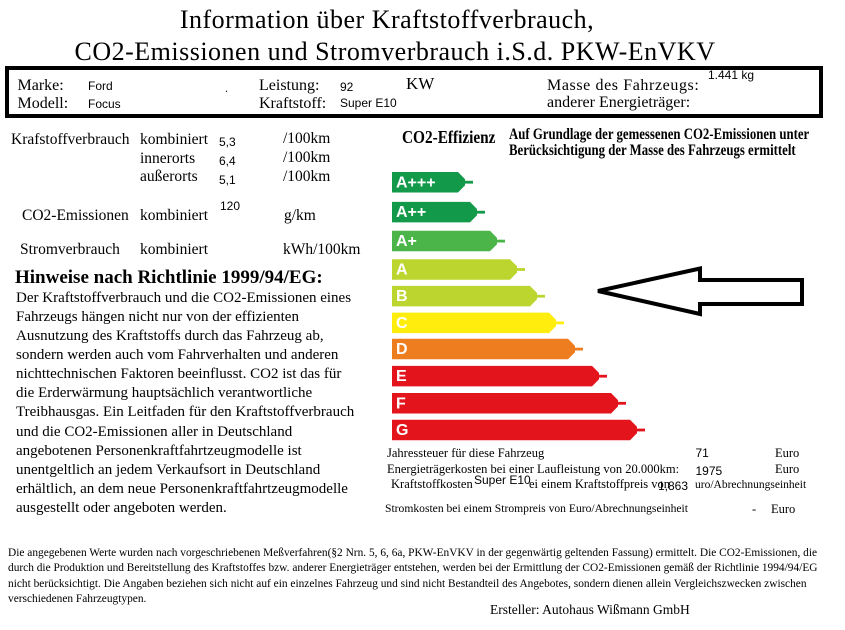 The image size is (845, 630). Describe the element at coordinates (402, 269) in the screenshot. I see `svg-text: A` at that location.